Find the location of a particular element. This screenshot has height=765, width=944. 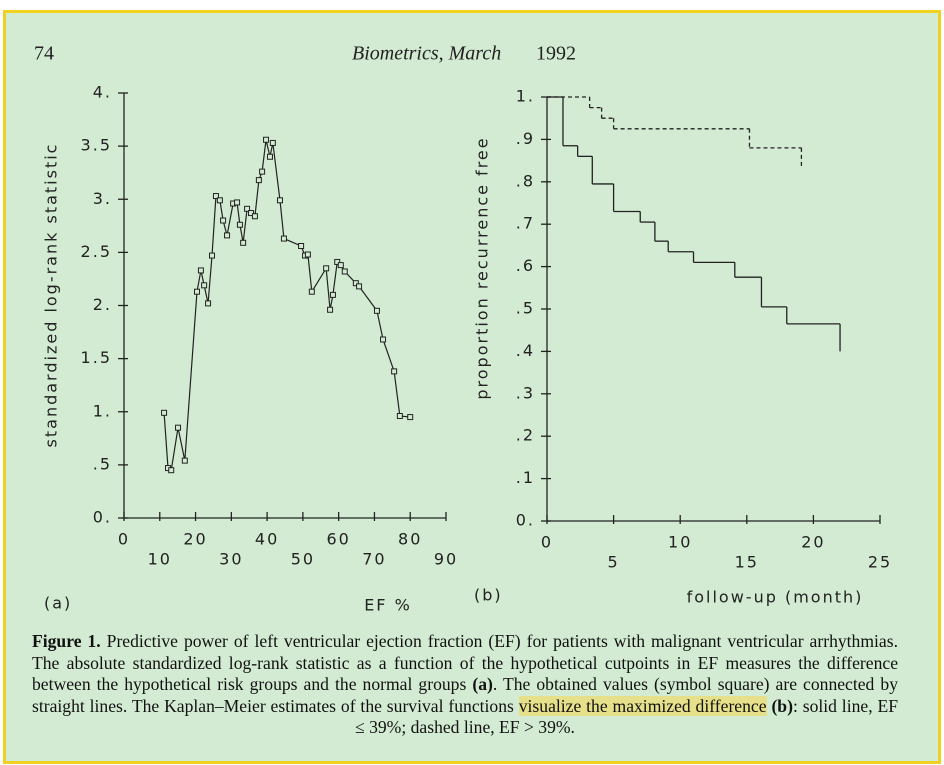

x-tick-label: 50 is located at coordinates (303, 559).